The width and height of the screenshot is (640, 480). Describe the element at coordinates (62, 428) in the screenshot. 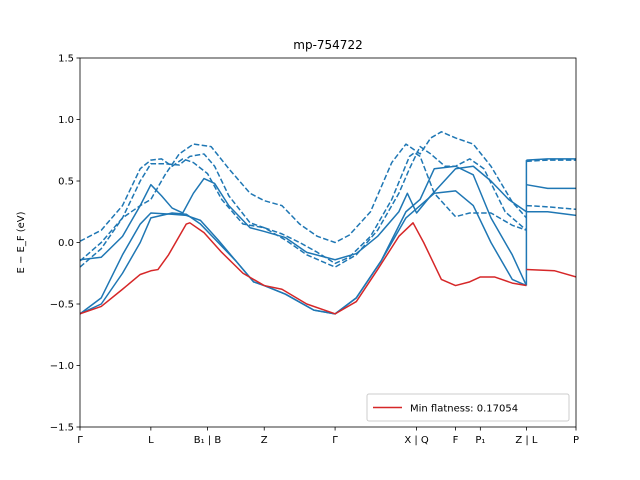

I see `y-tick-label-0: −1.5` at that location.